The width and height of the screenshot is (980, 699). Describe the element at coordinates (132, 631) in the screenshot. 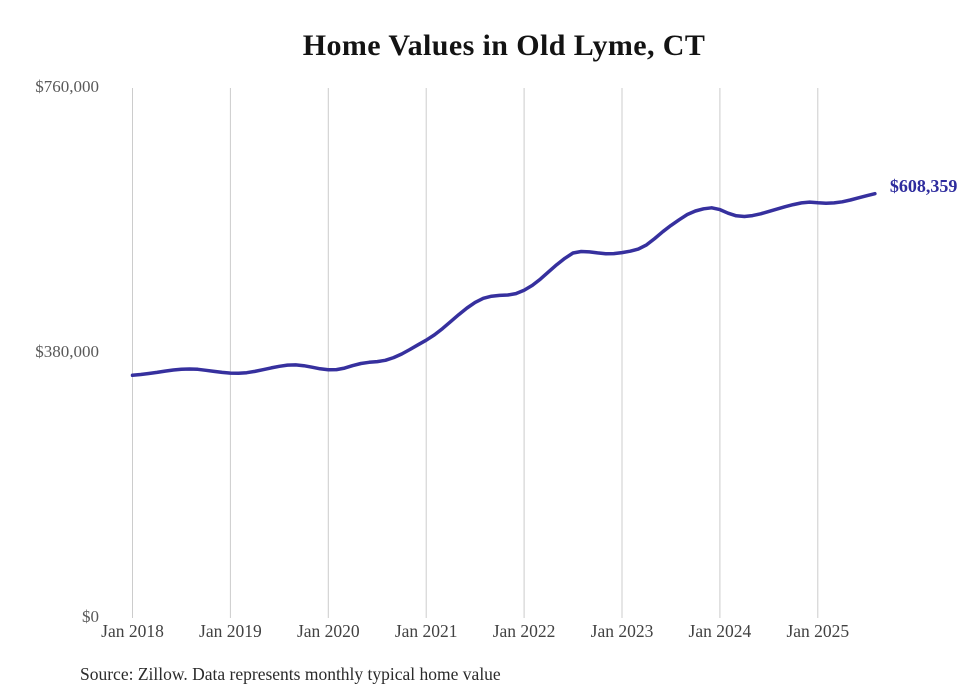

I see `x-tick-label: Jan 2018` at that location.